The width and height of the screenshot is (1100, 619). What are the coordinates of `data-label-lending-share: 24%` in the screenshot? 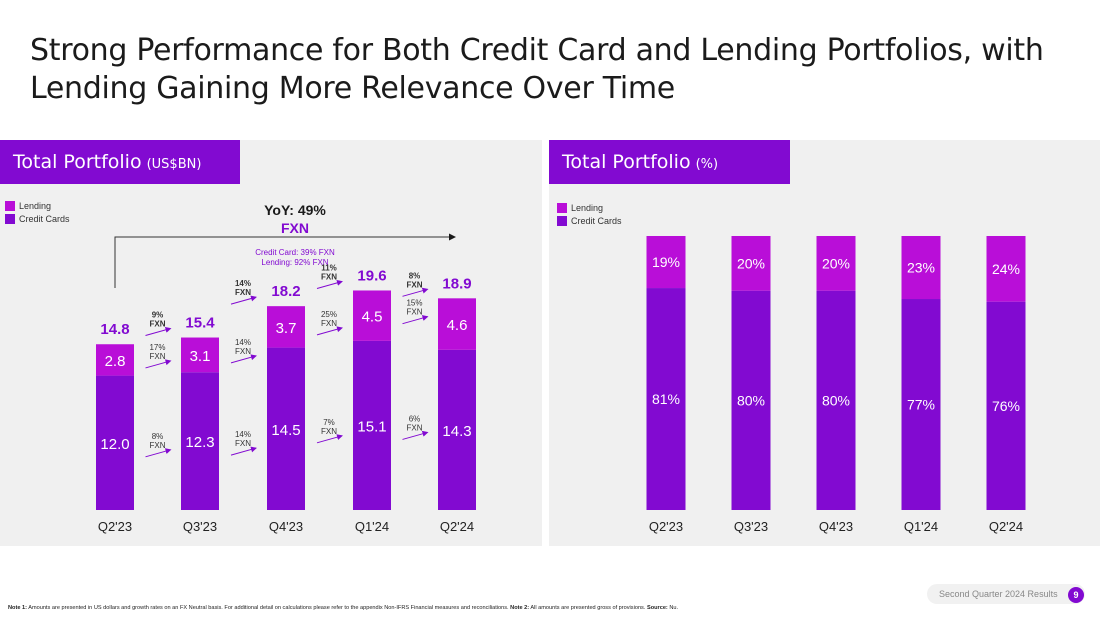 It's located at (1006, 269).